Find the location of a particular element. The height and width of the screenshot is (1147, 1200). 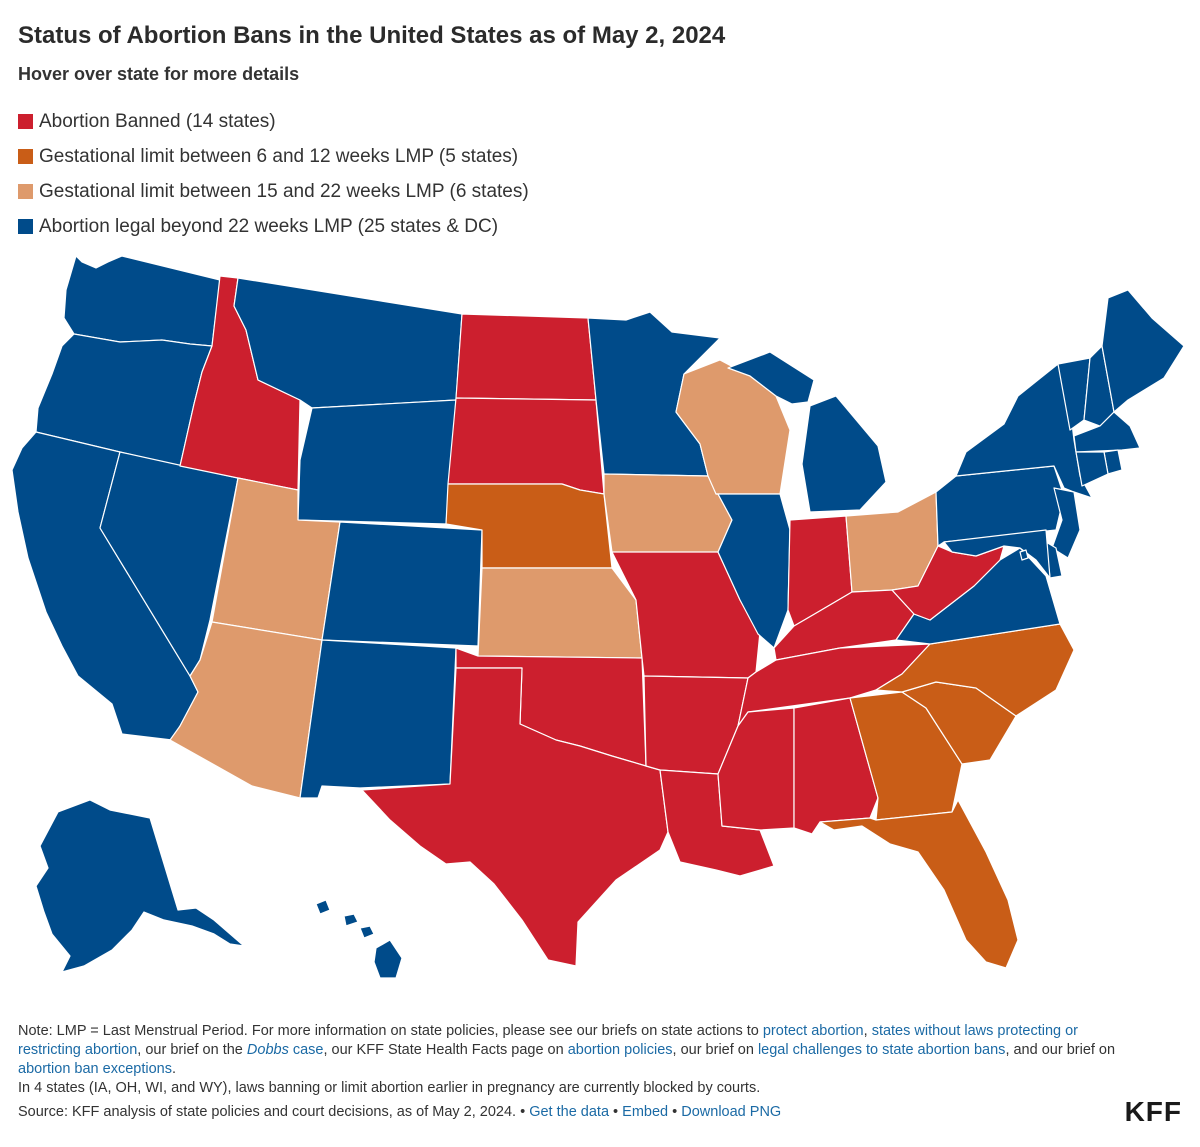

notes-mid3: , our brief on is located at coordinates (715, 1050).